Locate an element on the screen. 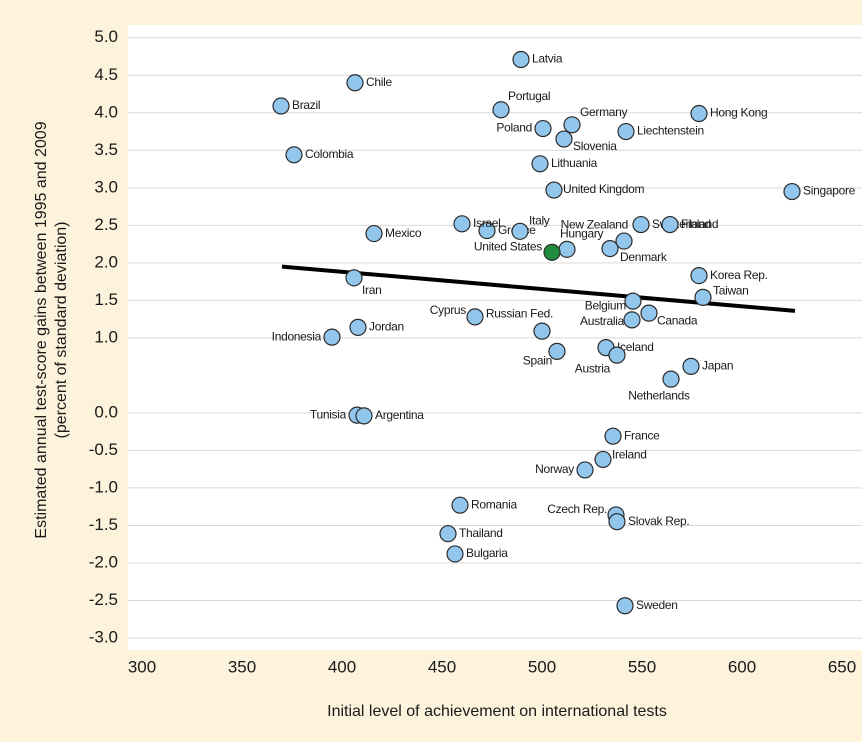  point-label: Korea Rep. is located at coordinates (739, 275).